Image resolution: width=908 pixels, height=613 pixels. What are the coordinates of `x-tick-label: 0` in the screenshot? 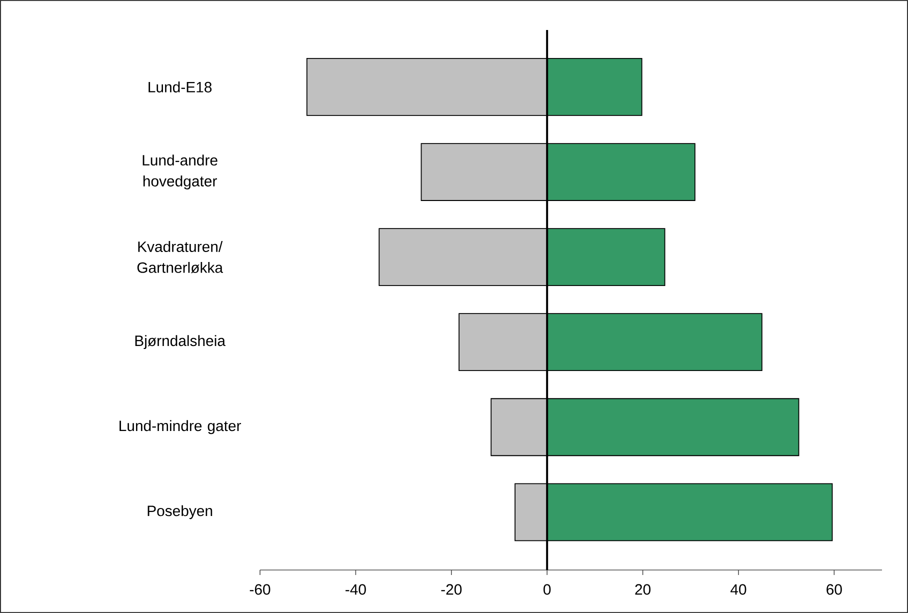 It's located at (547, 589).